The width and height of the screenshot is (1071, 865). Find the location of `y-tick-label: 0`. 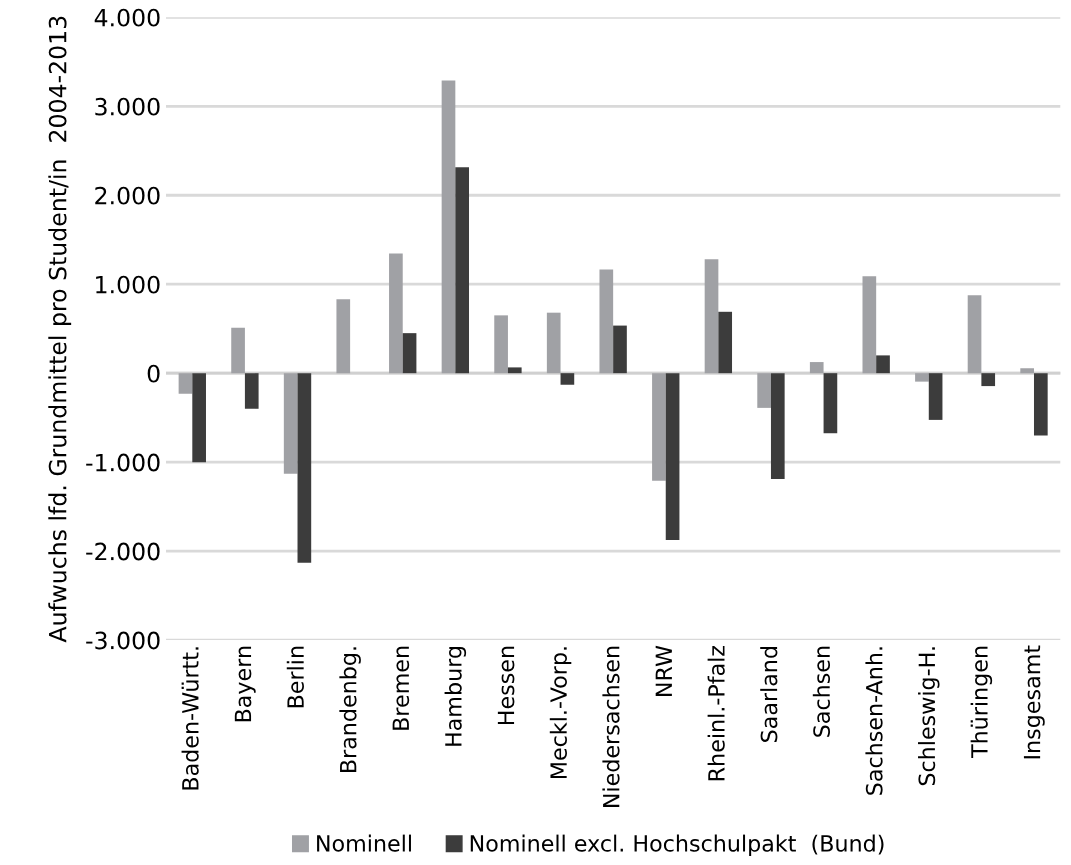

y-tick-label: 0 is located at coordinates (153, 373).